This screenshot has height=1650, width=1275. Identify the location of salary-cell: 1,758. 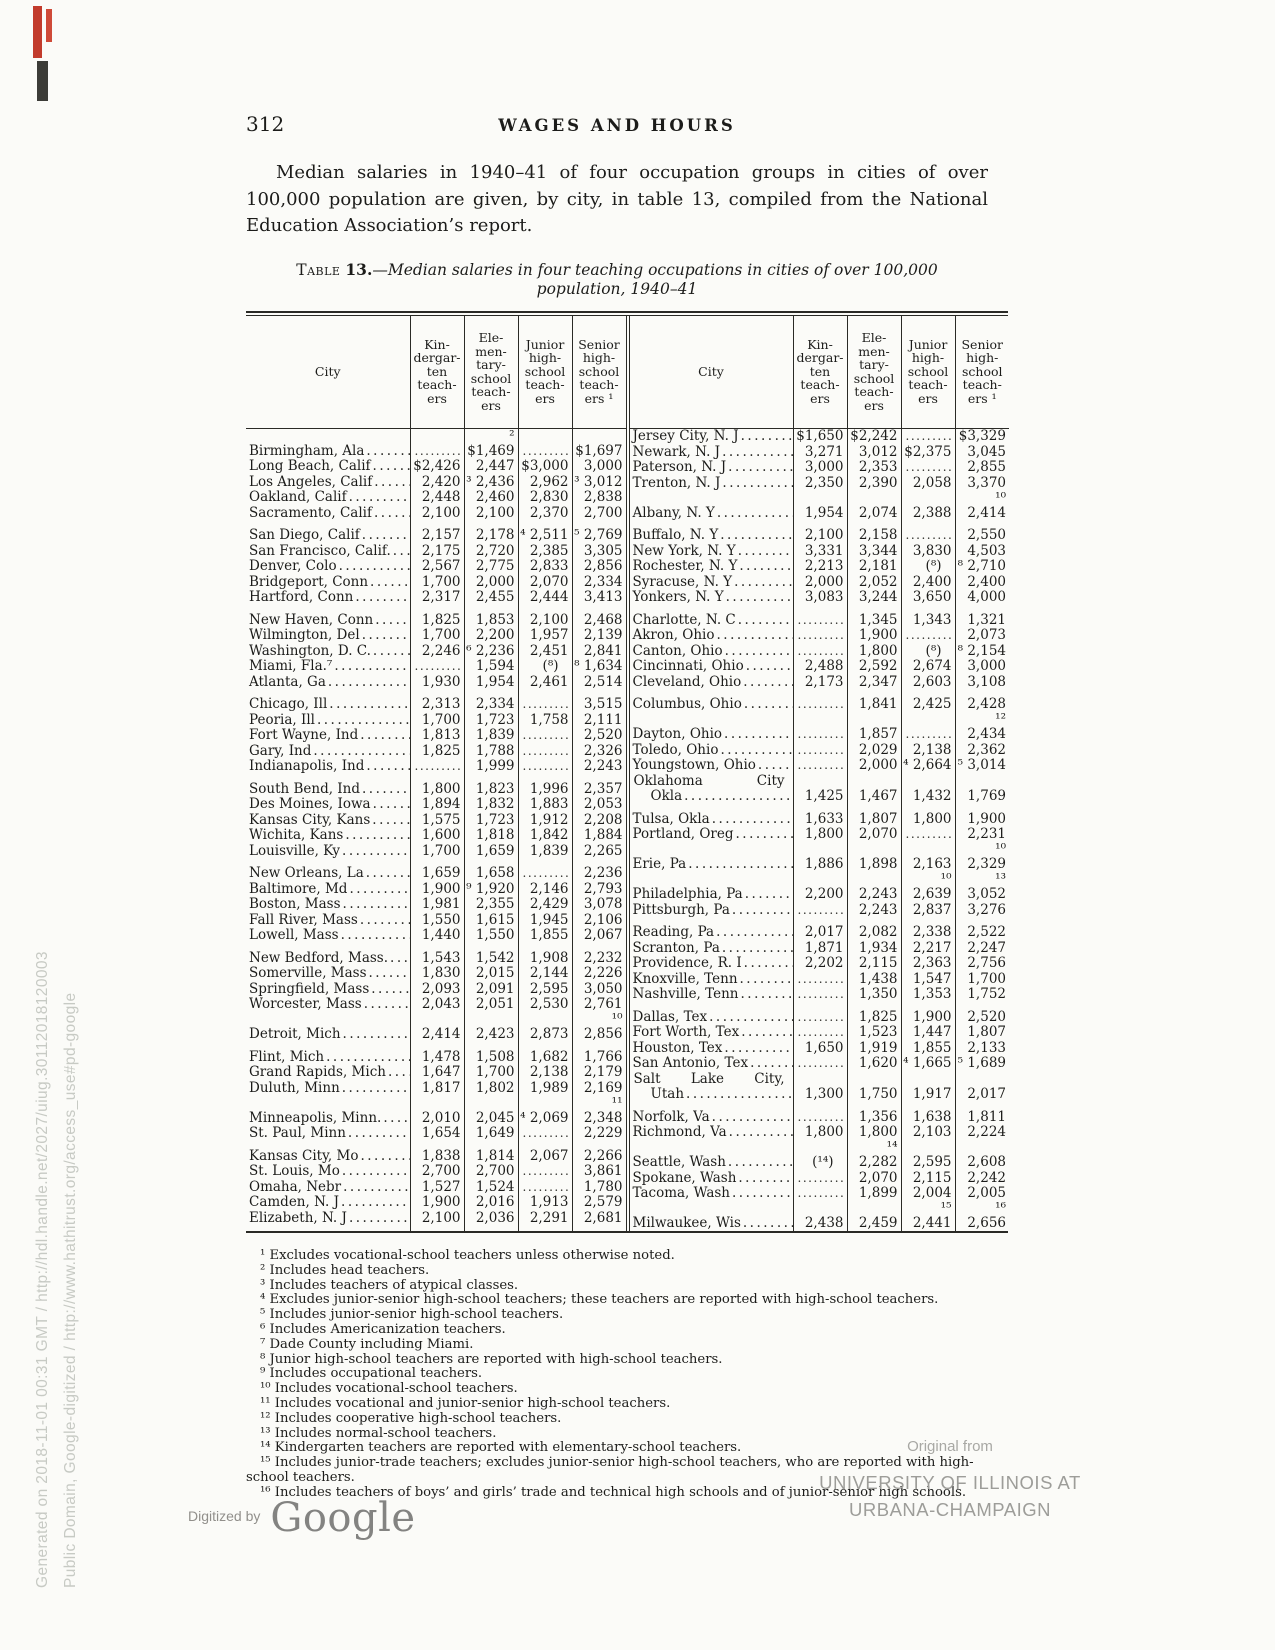
(544, 720).